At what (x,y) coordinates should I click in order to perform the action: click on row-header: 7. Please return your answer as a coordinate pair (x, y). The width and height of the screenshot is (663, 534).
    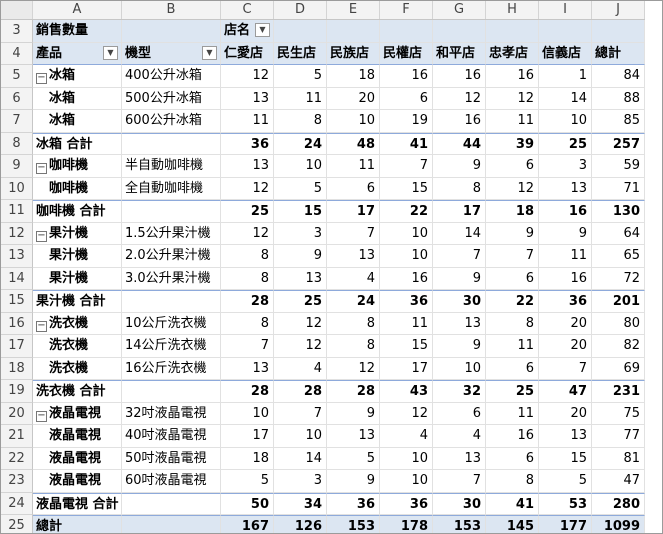
    Looking at the image, I should click on (17, 121).